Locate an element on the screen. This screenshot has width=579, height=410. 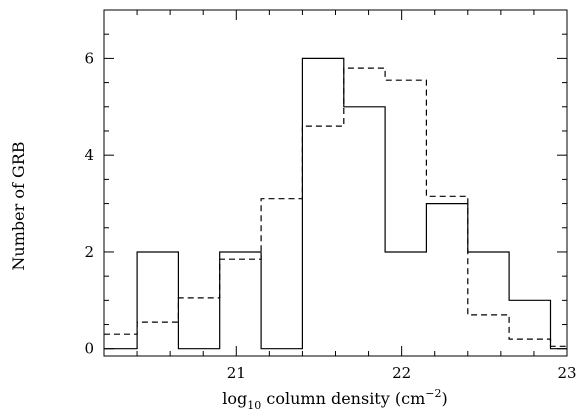
x-axis-label-close: ) is located at coordinates (444, 398).